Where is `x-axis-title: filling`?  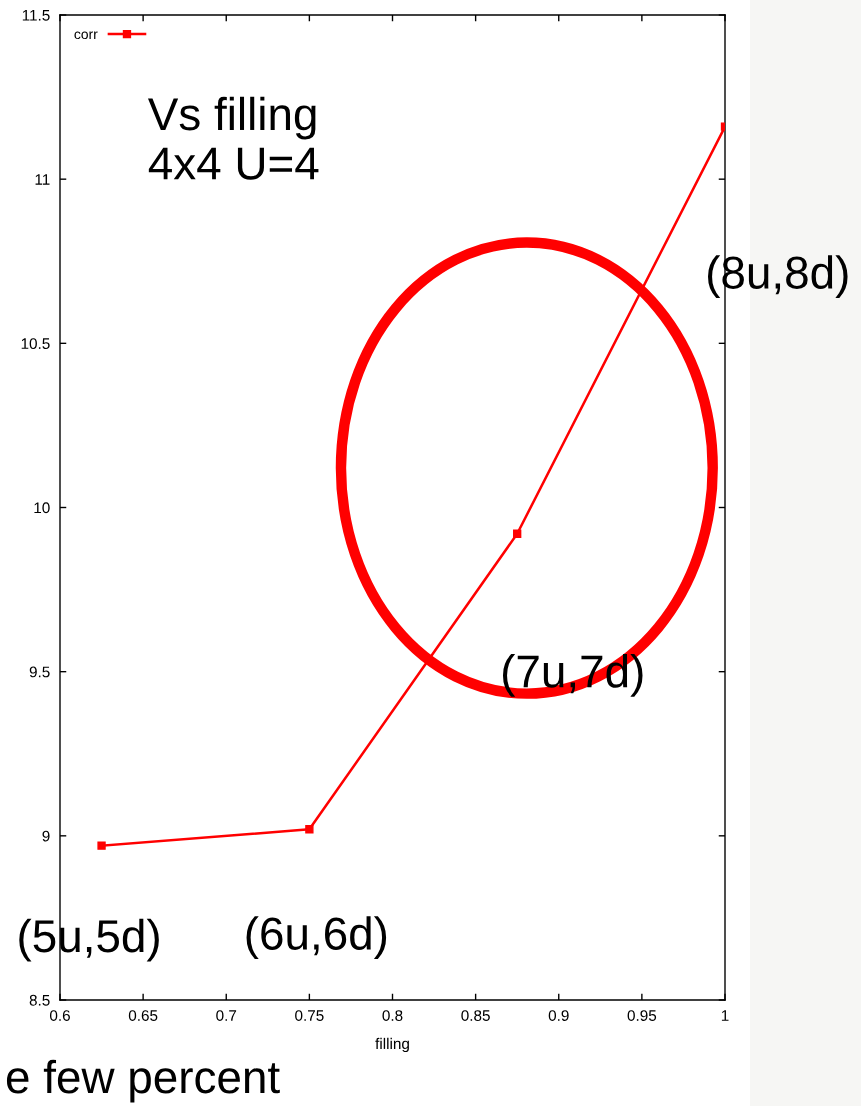 x-axis-title: filling is located at coordinates (392, 1045).